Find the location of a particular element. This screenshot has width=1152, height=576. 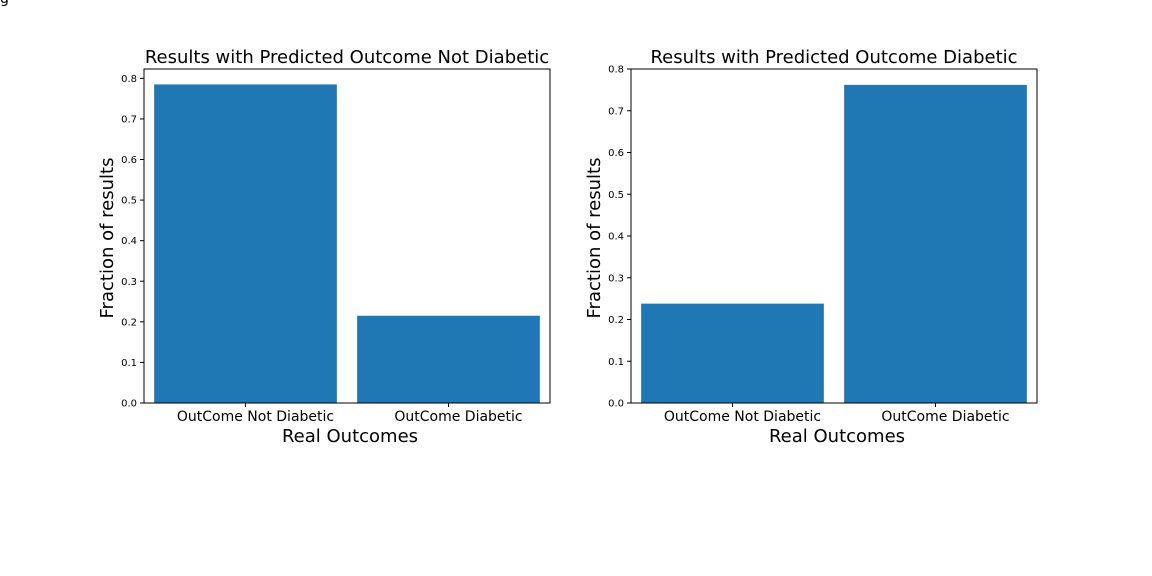

right-ytick-label-8: 0.8 is located at coordinates (616, 70).